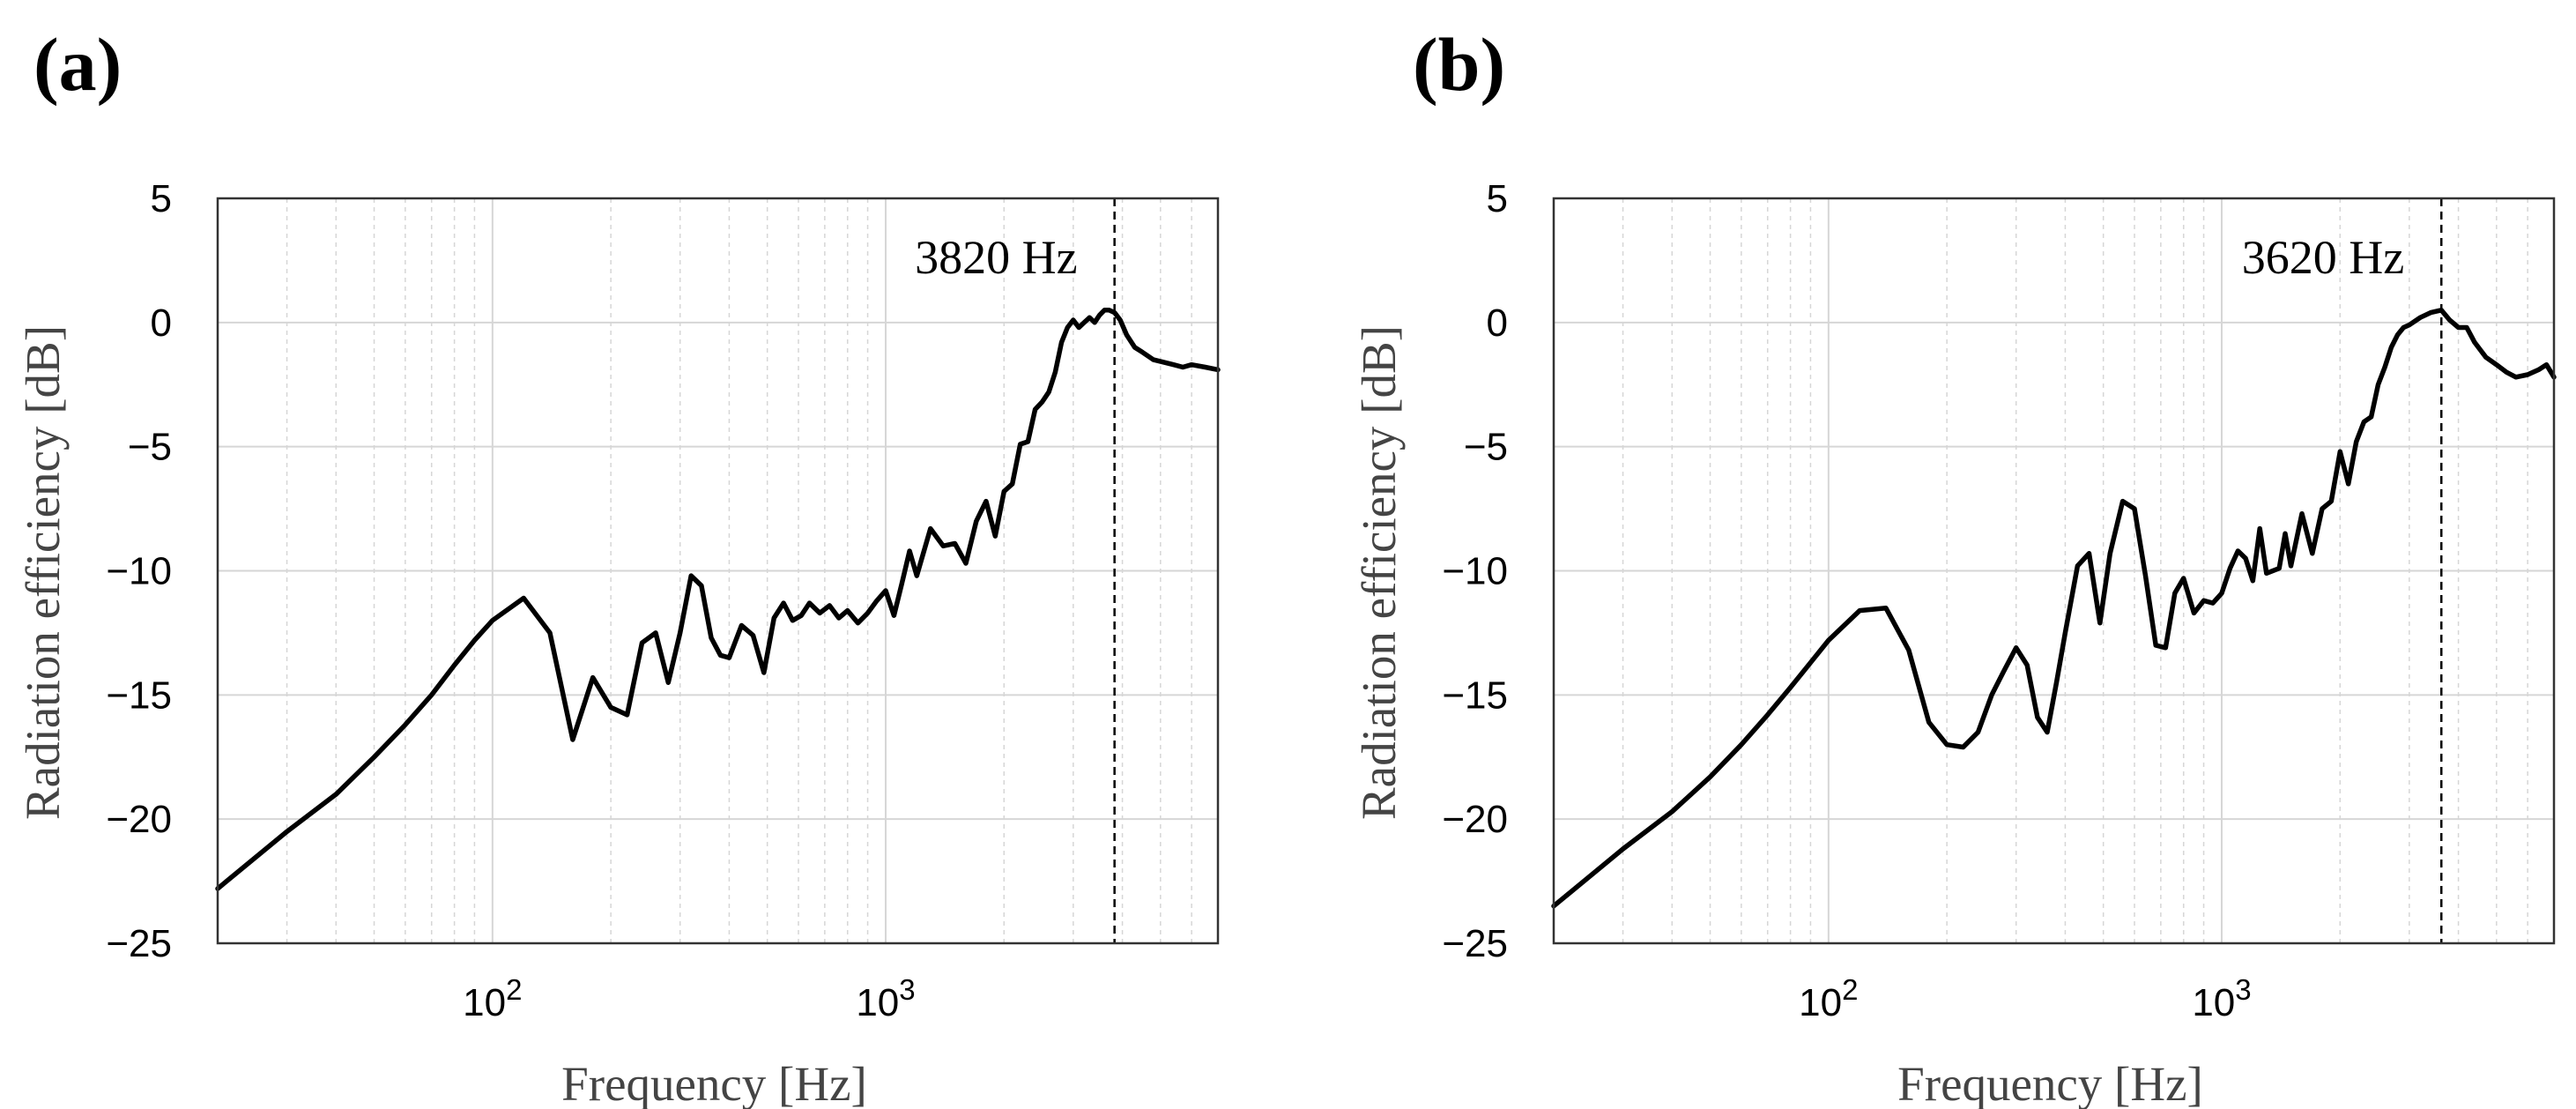 The image size is (2576, 1109). Describe the element at coordinates (714, 1083) in the screenshot. I see `x-axis-label-a: Frequency [Hz]` at that location.